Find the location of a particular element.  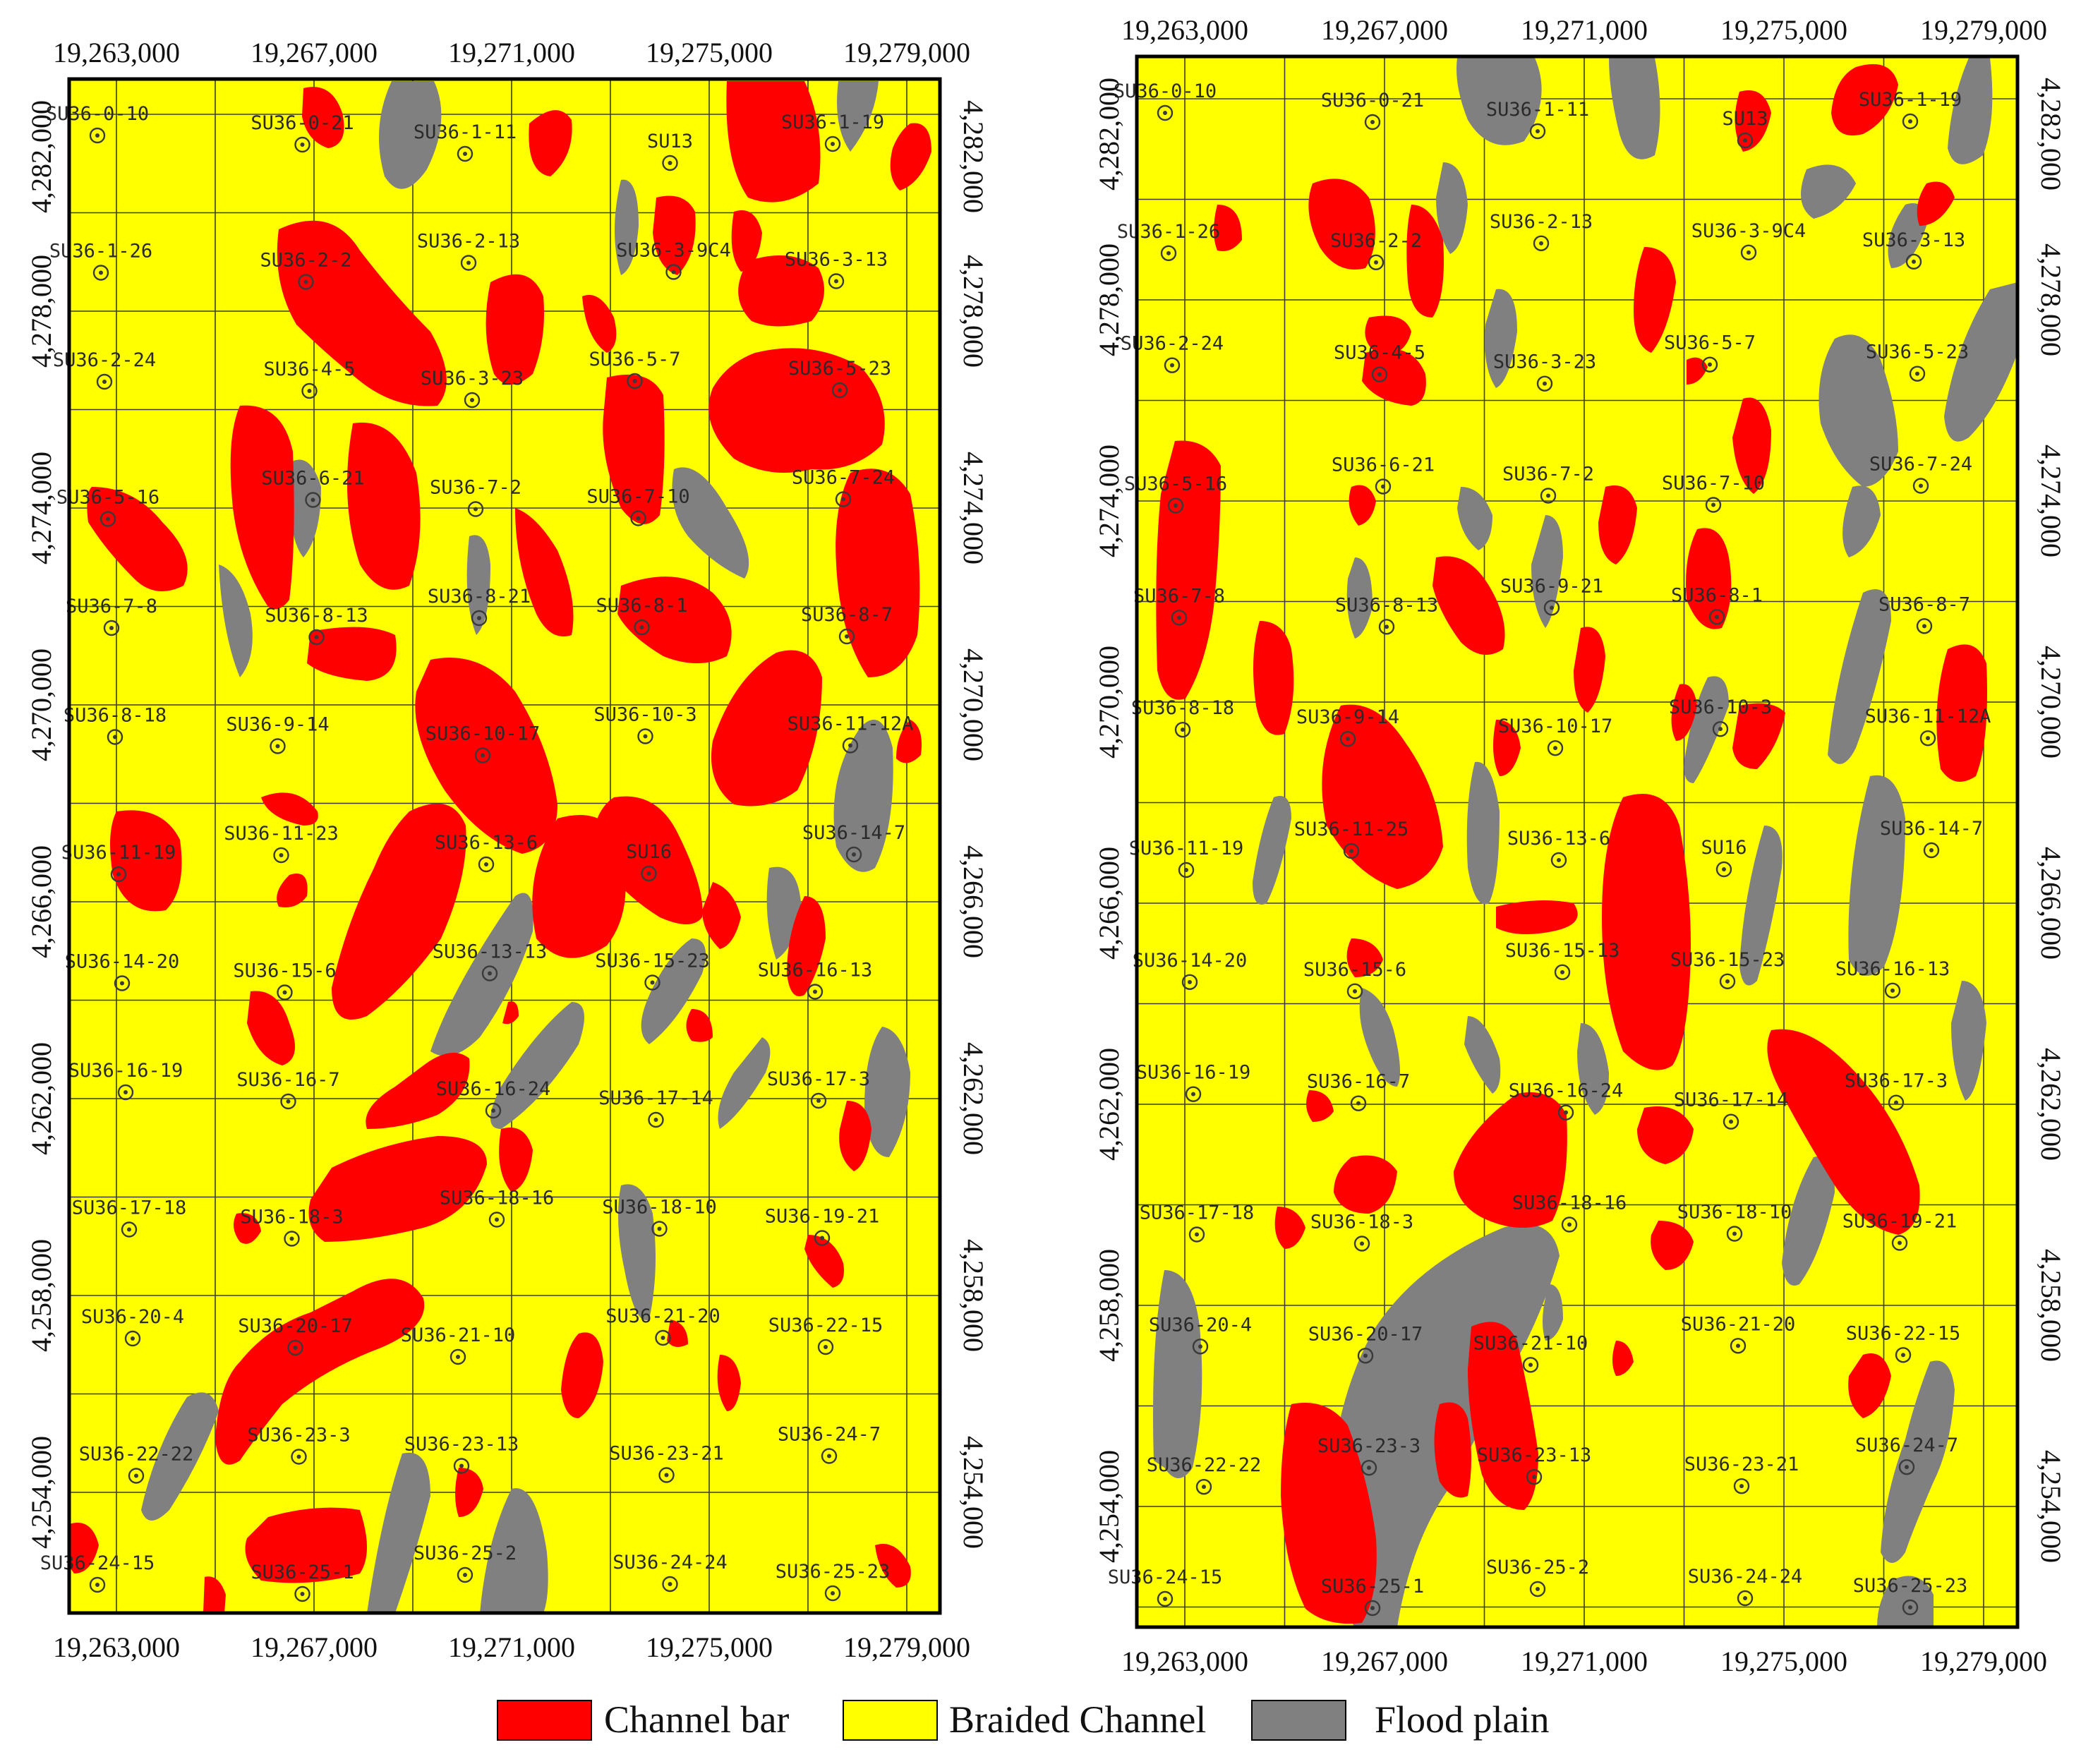

well-label: SU36-22-15 is located at coordinates (826, 1325).